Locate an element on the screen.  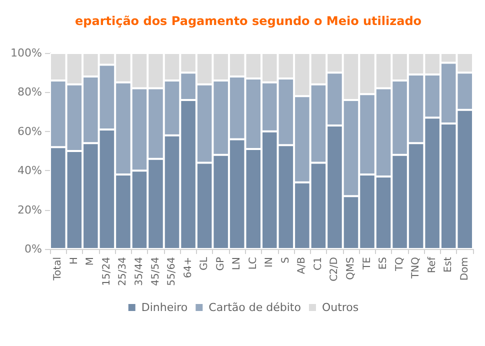
x-tick-label: Ref is located at coordinates (432, 265).